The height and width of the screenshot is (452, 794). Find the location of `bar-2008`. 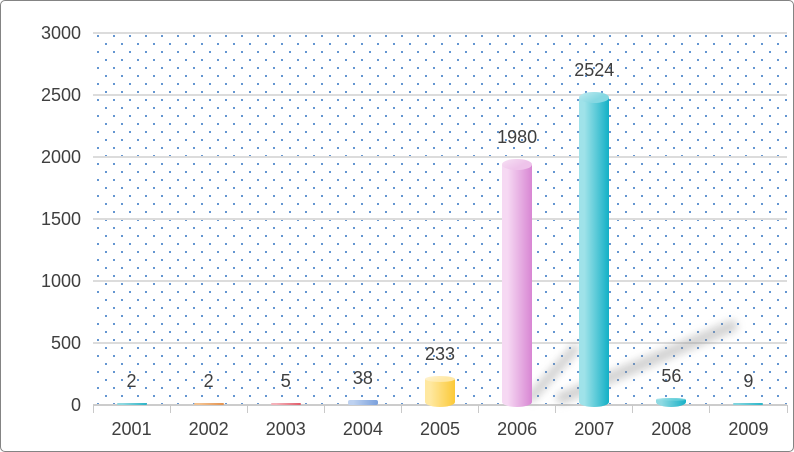

bar-2008 is located at coordinates (671, 403).